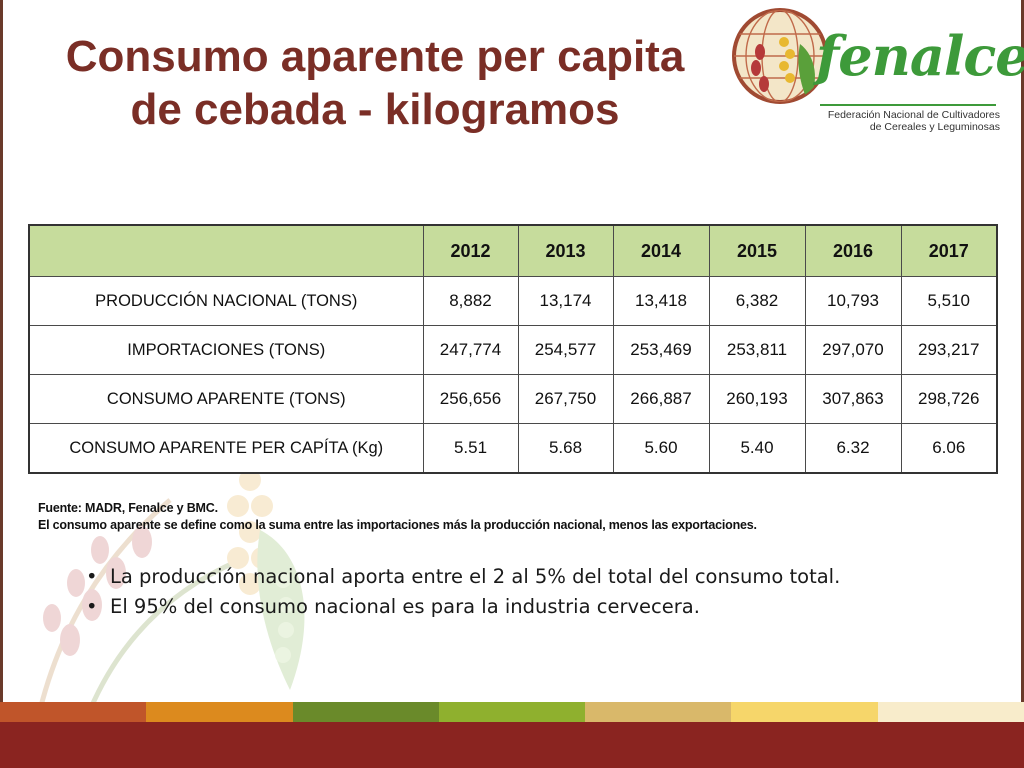 The height and width of the screenshot is (768, 1024). I want to click on table-cell: 266,887, so click(661, 399).